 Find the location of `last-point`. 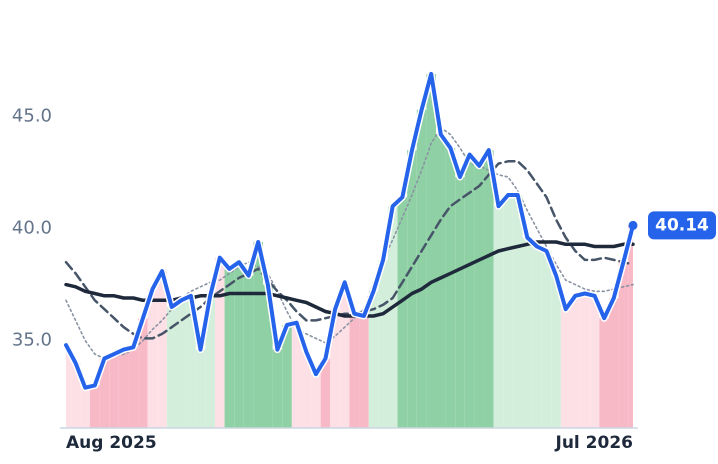

last-point is located at coordinates (633, 225).